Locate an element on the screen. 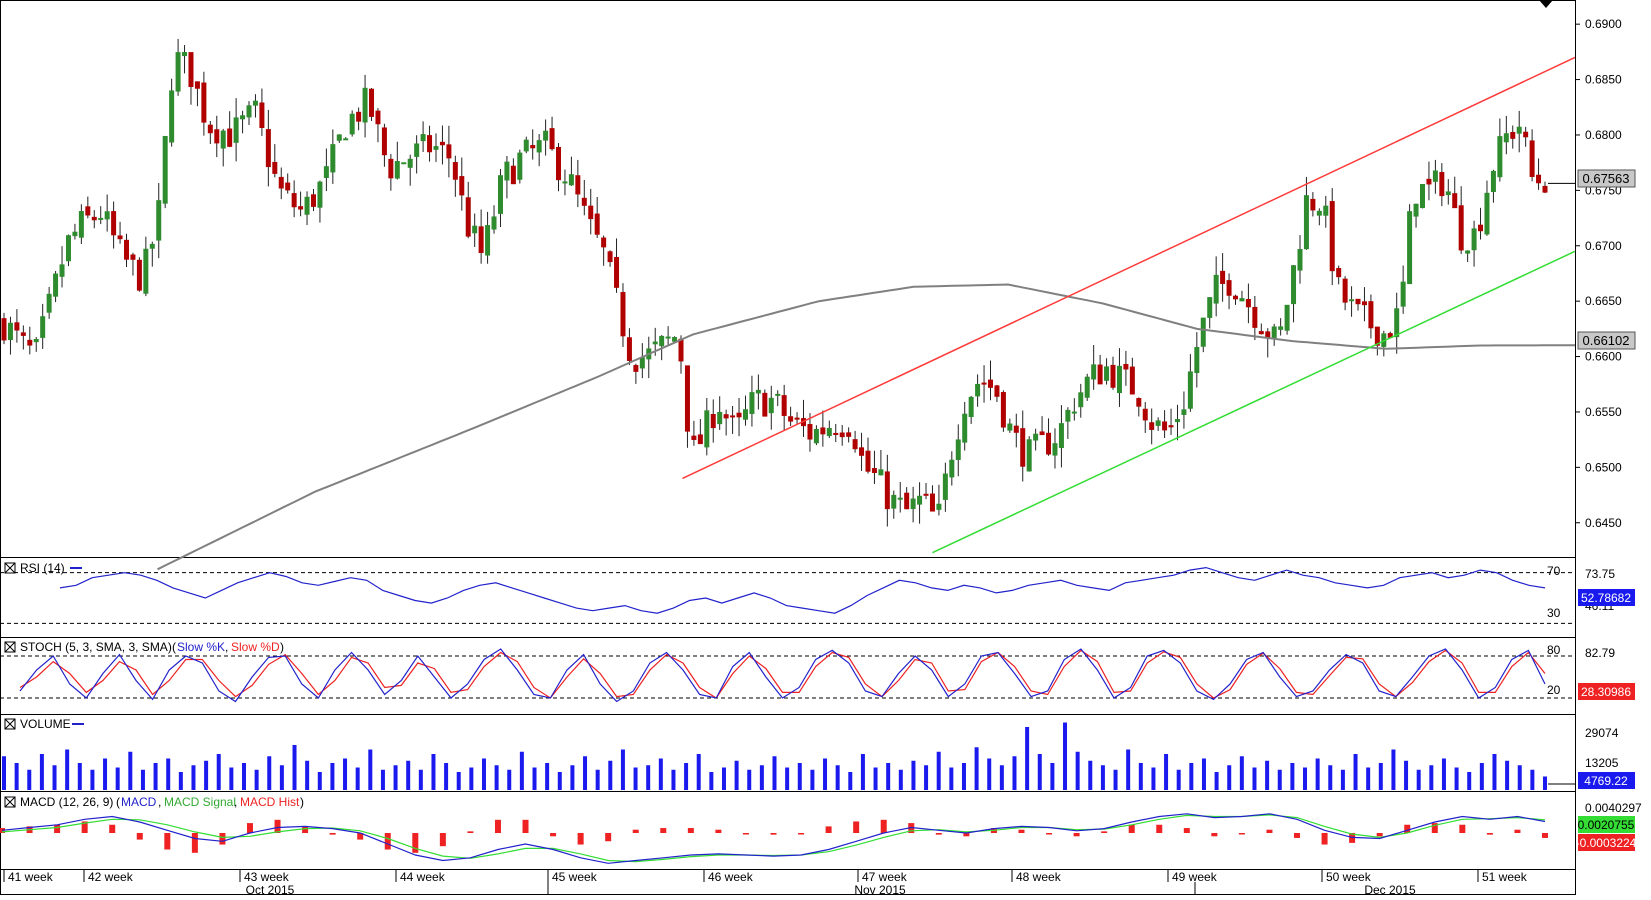 This screenshot has height=900, width=1651. volume-label: VOLUME is located at coordinates (45, 724).